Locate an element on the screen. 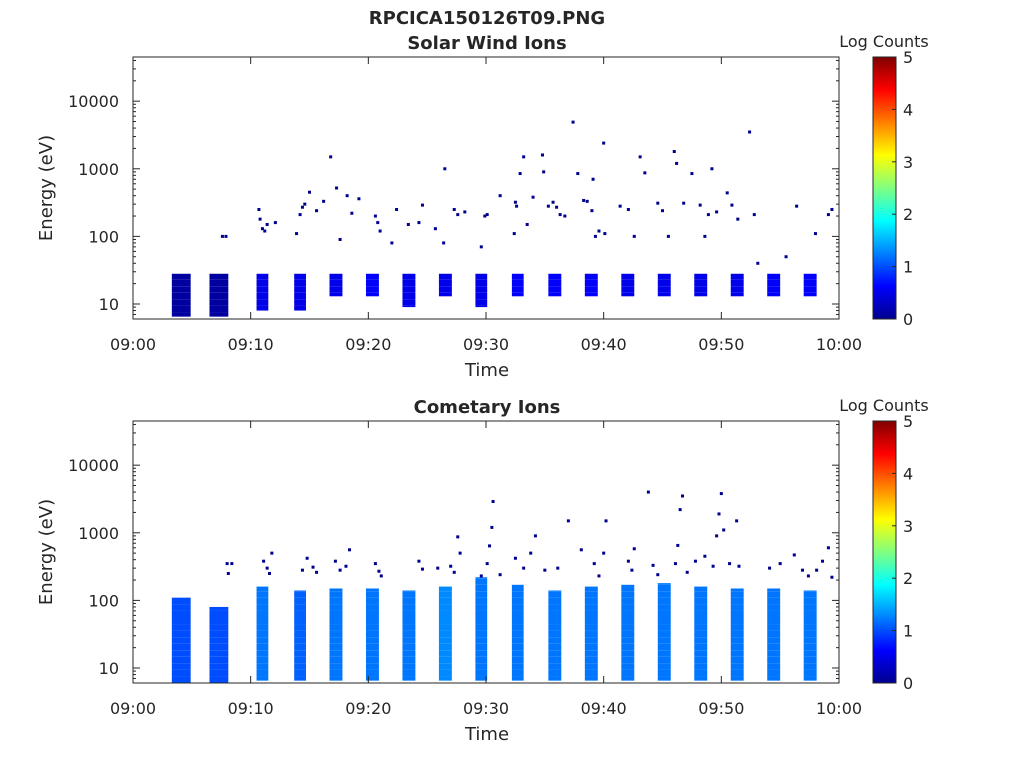 The width and height of the screenshot is (1024, 768). panel-title: Solar Wind Ions is located at coordinates (486, 43).